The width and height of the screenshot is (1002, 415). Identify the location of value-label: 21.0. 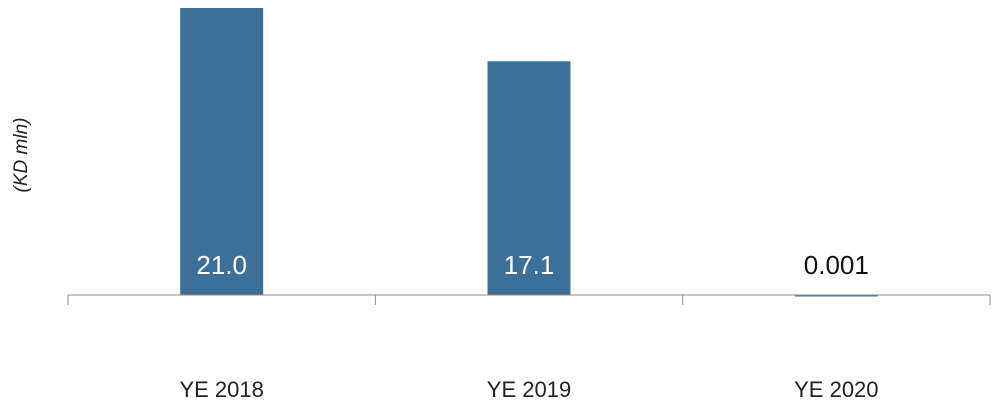
(221, 265).